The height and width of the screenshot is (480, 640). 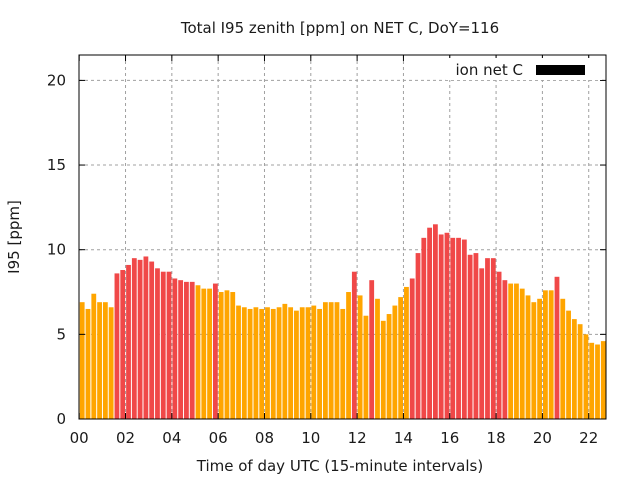 What do you see at coordinates (357, 438) in the screenshot?
I see `x-tick-label: 12` at bounding box center [357, 438].